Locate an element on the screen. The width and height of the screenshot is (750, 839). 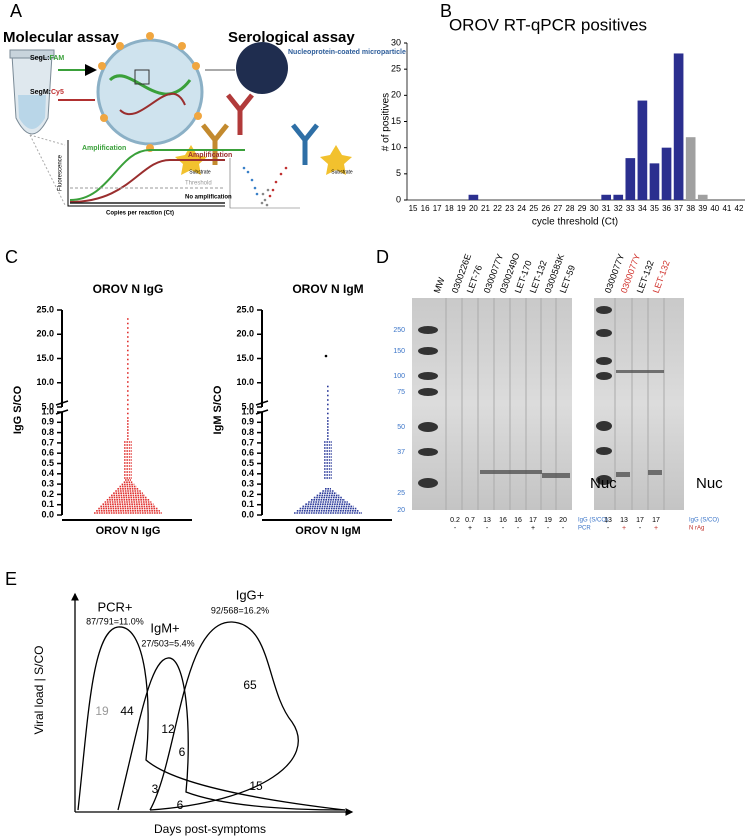
y-tick-label: 5 is located at coordinates (398, 173).